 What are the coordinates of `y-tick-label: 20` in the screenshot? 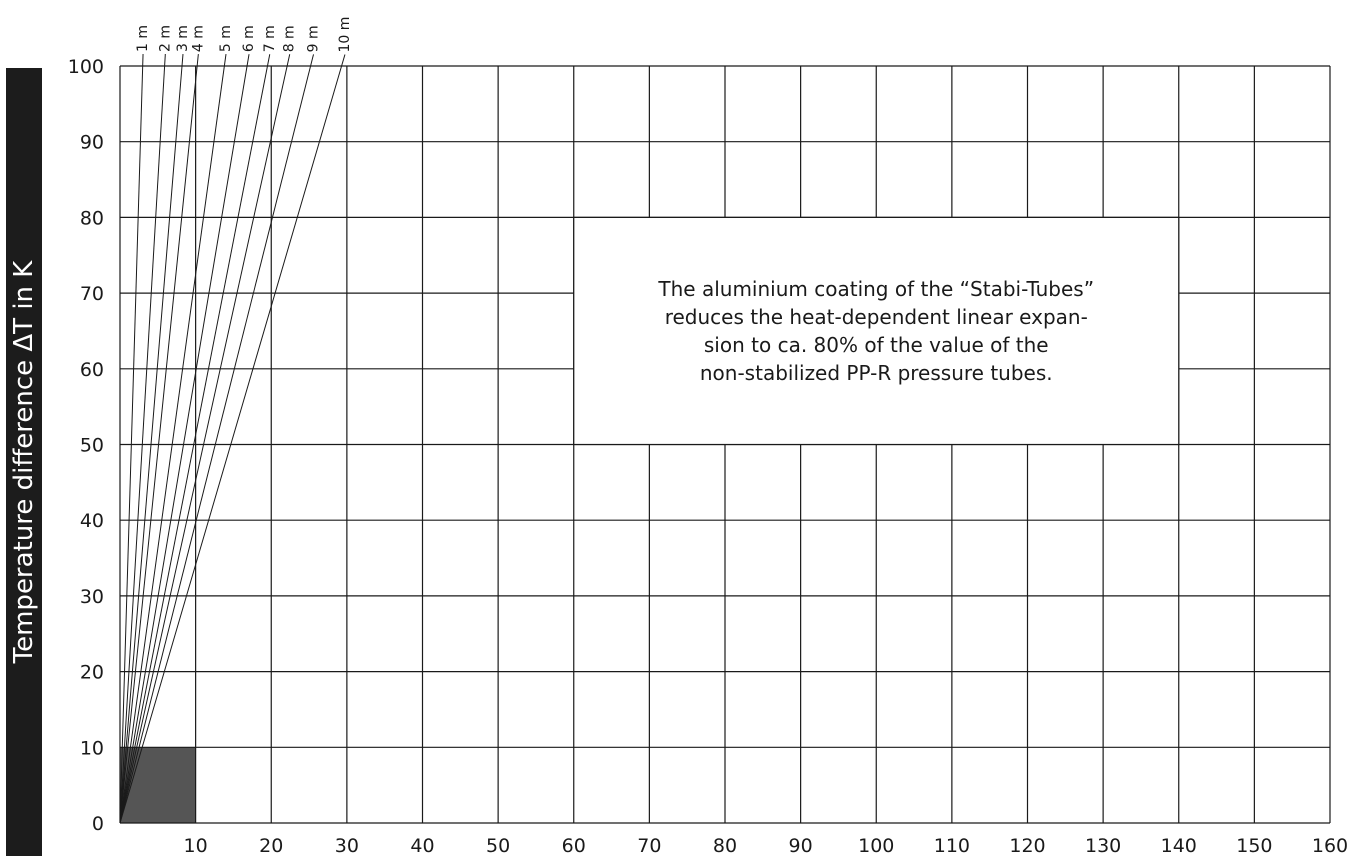 It's located at (92, 673).